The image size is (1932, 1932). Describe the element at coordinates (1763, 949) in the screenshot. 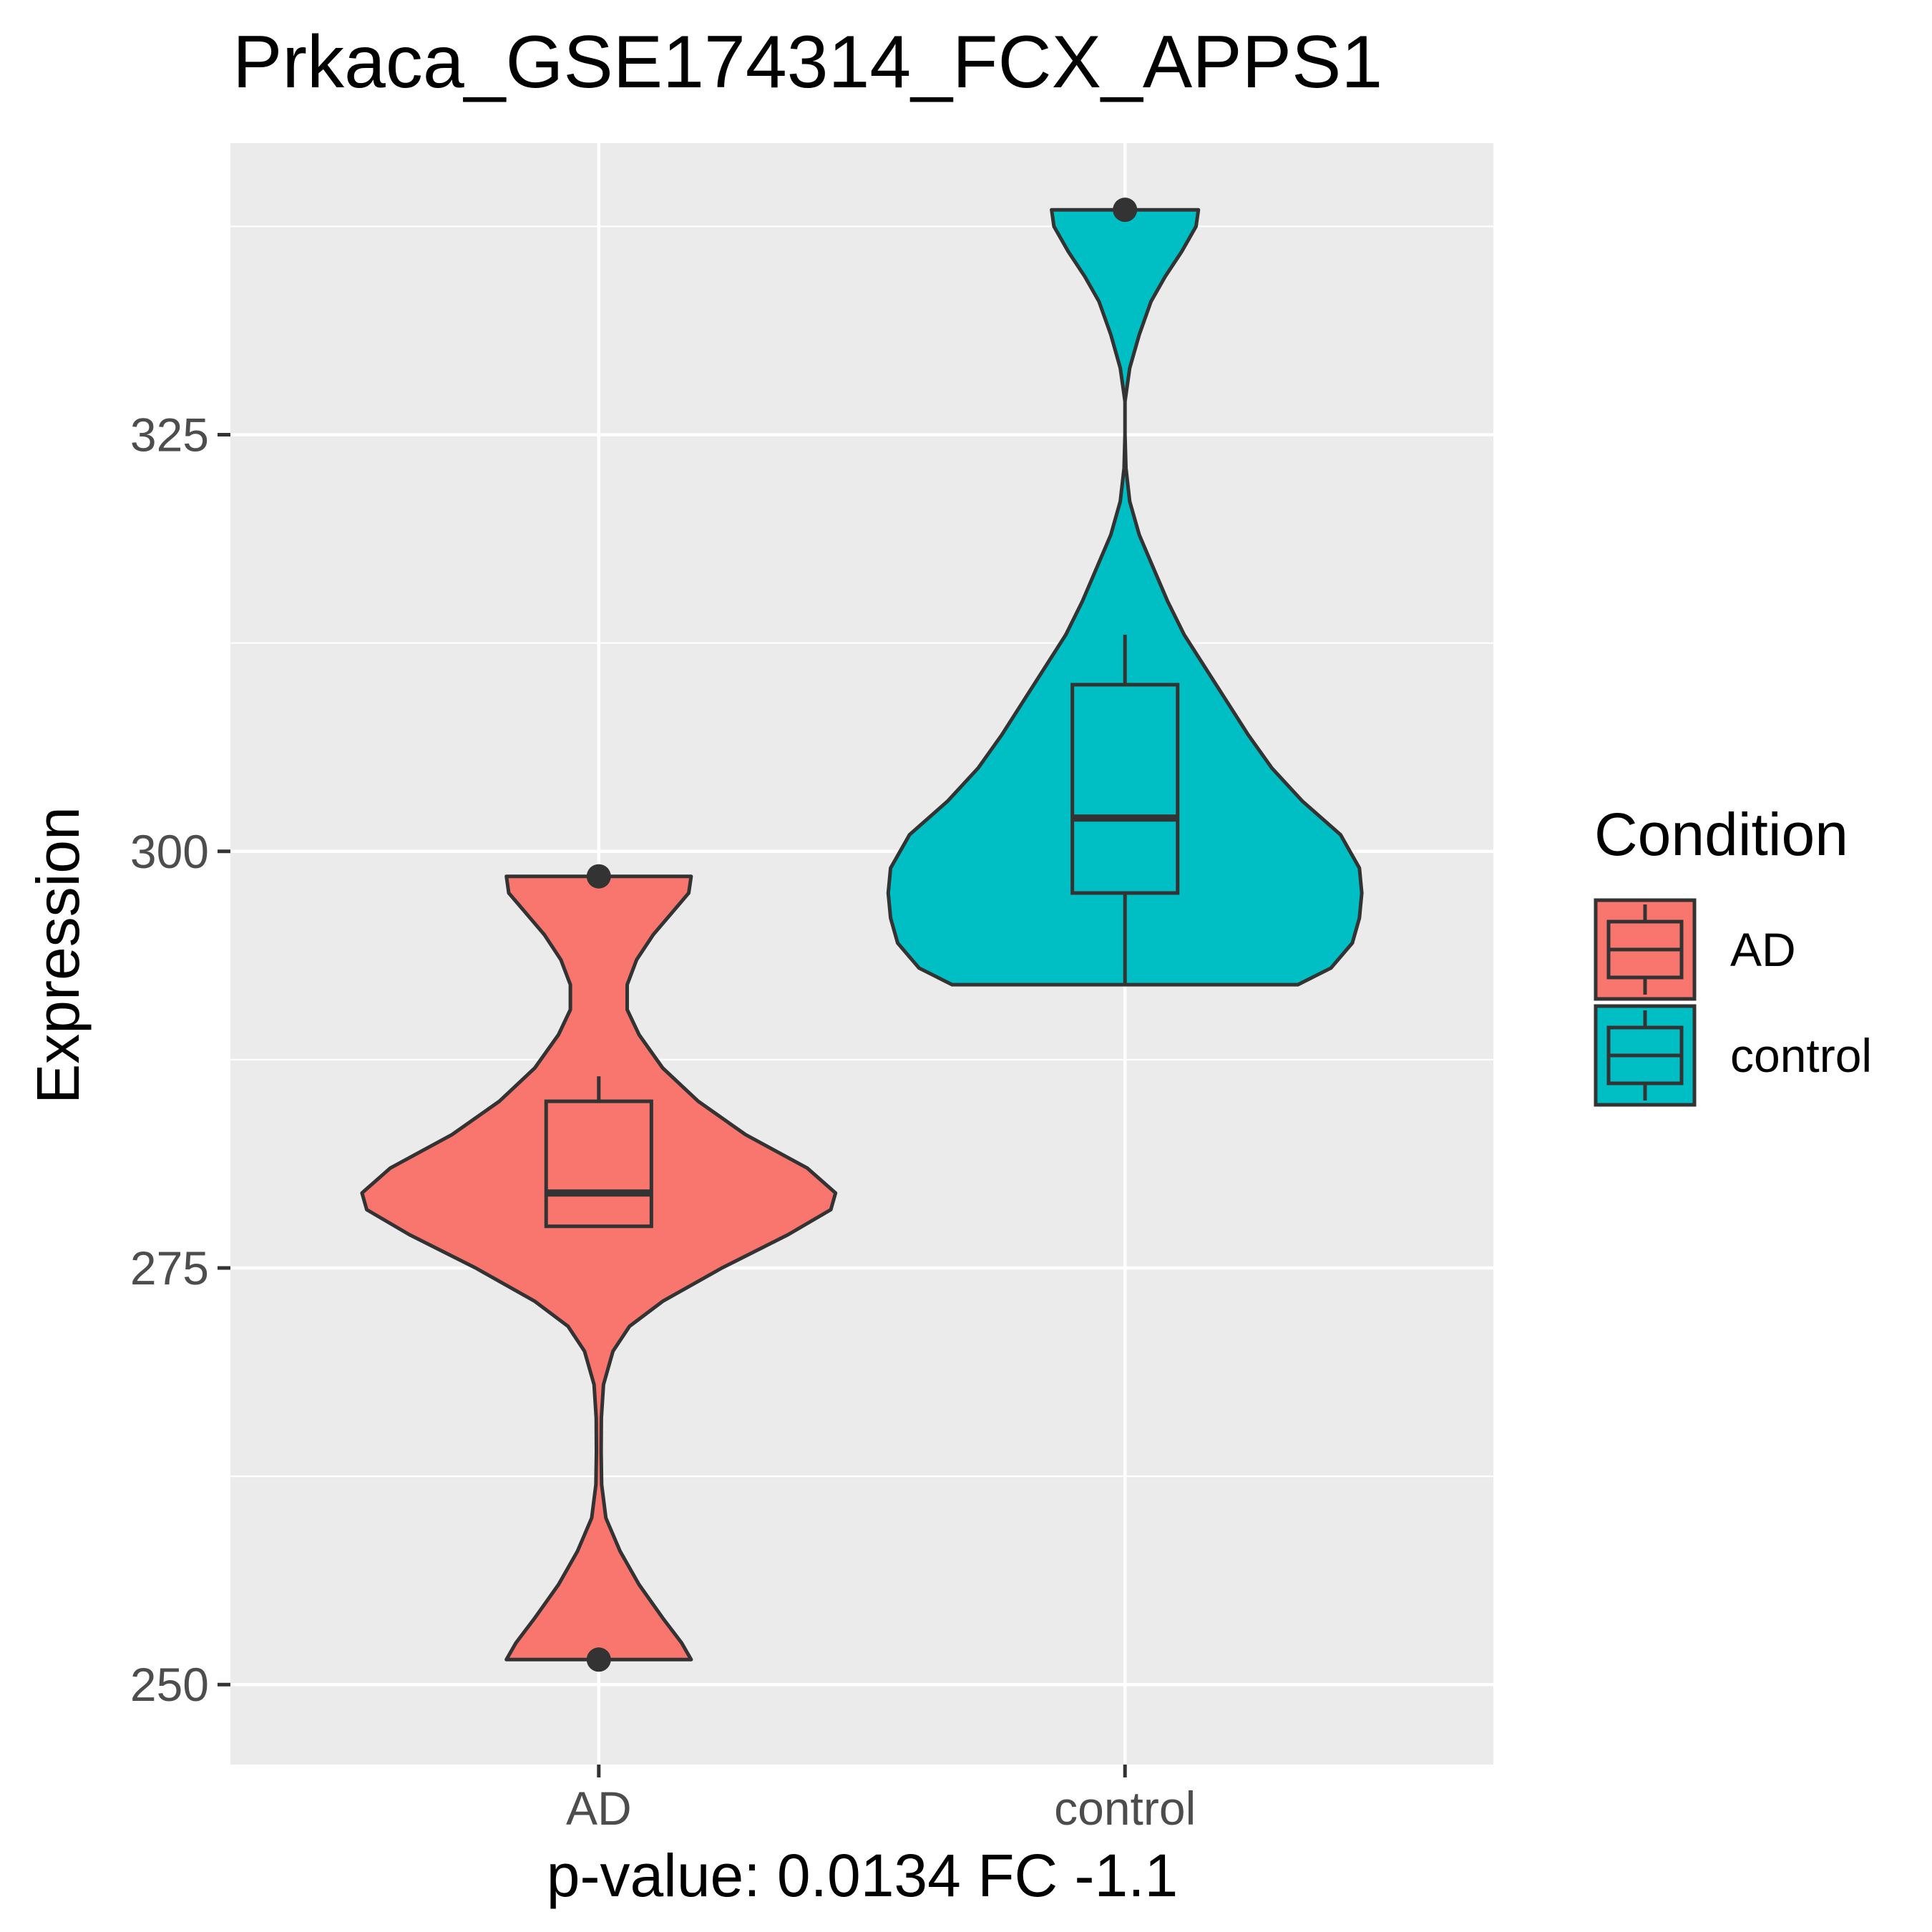

I see `legend-label-AD: AD` at that location.